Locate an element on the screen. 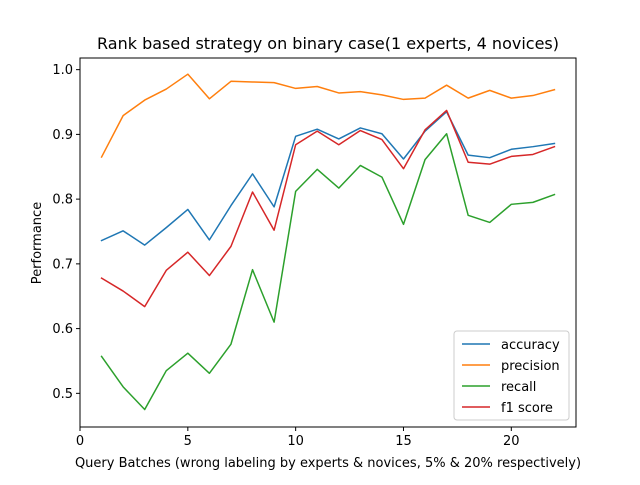 This screenshot has width=640, height=485. y-tick-label: 1.0 is located at coordinates (62, 70).